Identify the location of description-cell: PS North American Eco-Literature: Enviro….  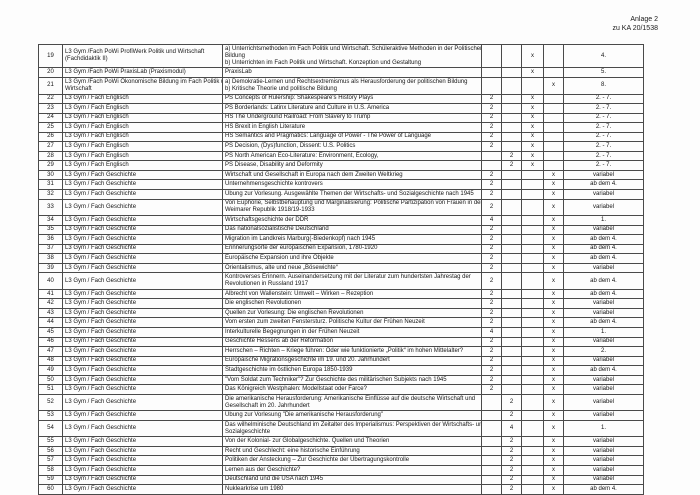
(352, 156).